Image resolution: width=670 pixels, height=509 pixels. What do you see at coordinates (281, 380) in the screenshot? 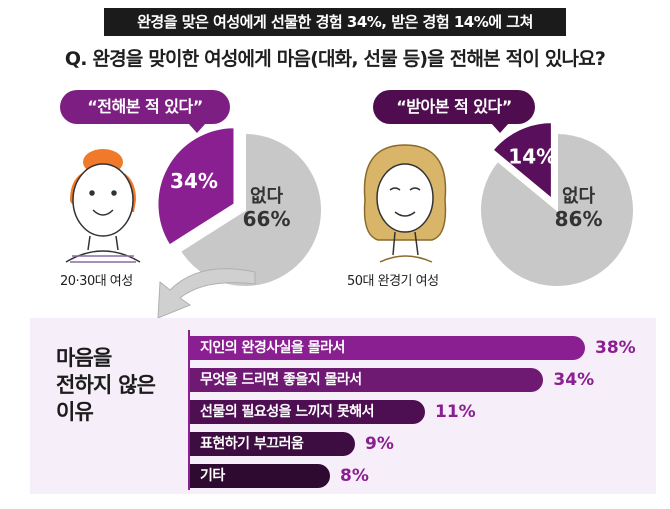
I see `reason-bar-label: 무엇을 드리면 좋을지 몰라서` at bounding box center [281, 380].